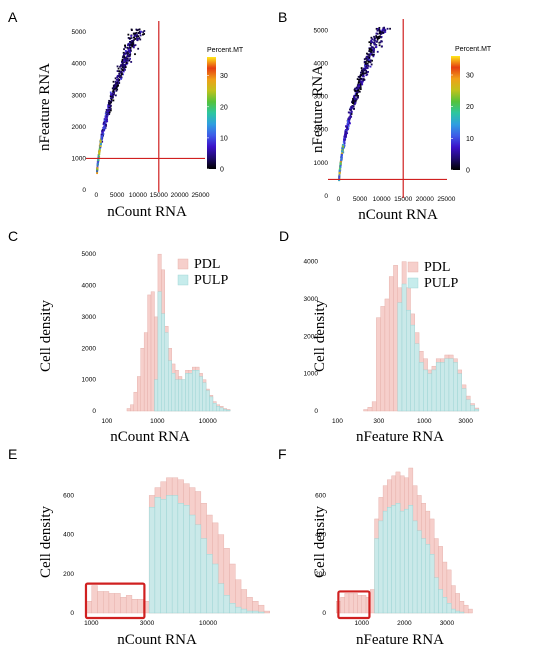 This screenshot has height=654, width=541. What do you see at coordinates (404, 623) in the screenshot?
I see `x-tick-label: 2000` at bounding box center [404, 623].